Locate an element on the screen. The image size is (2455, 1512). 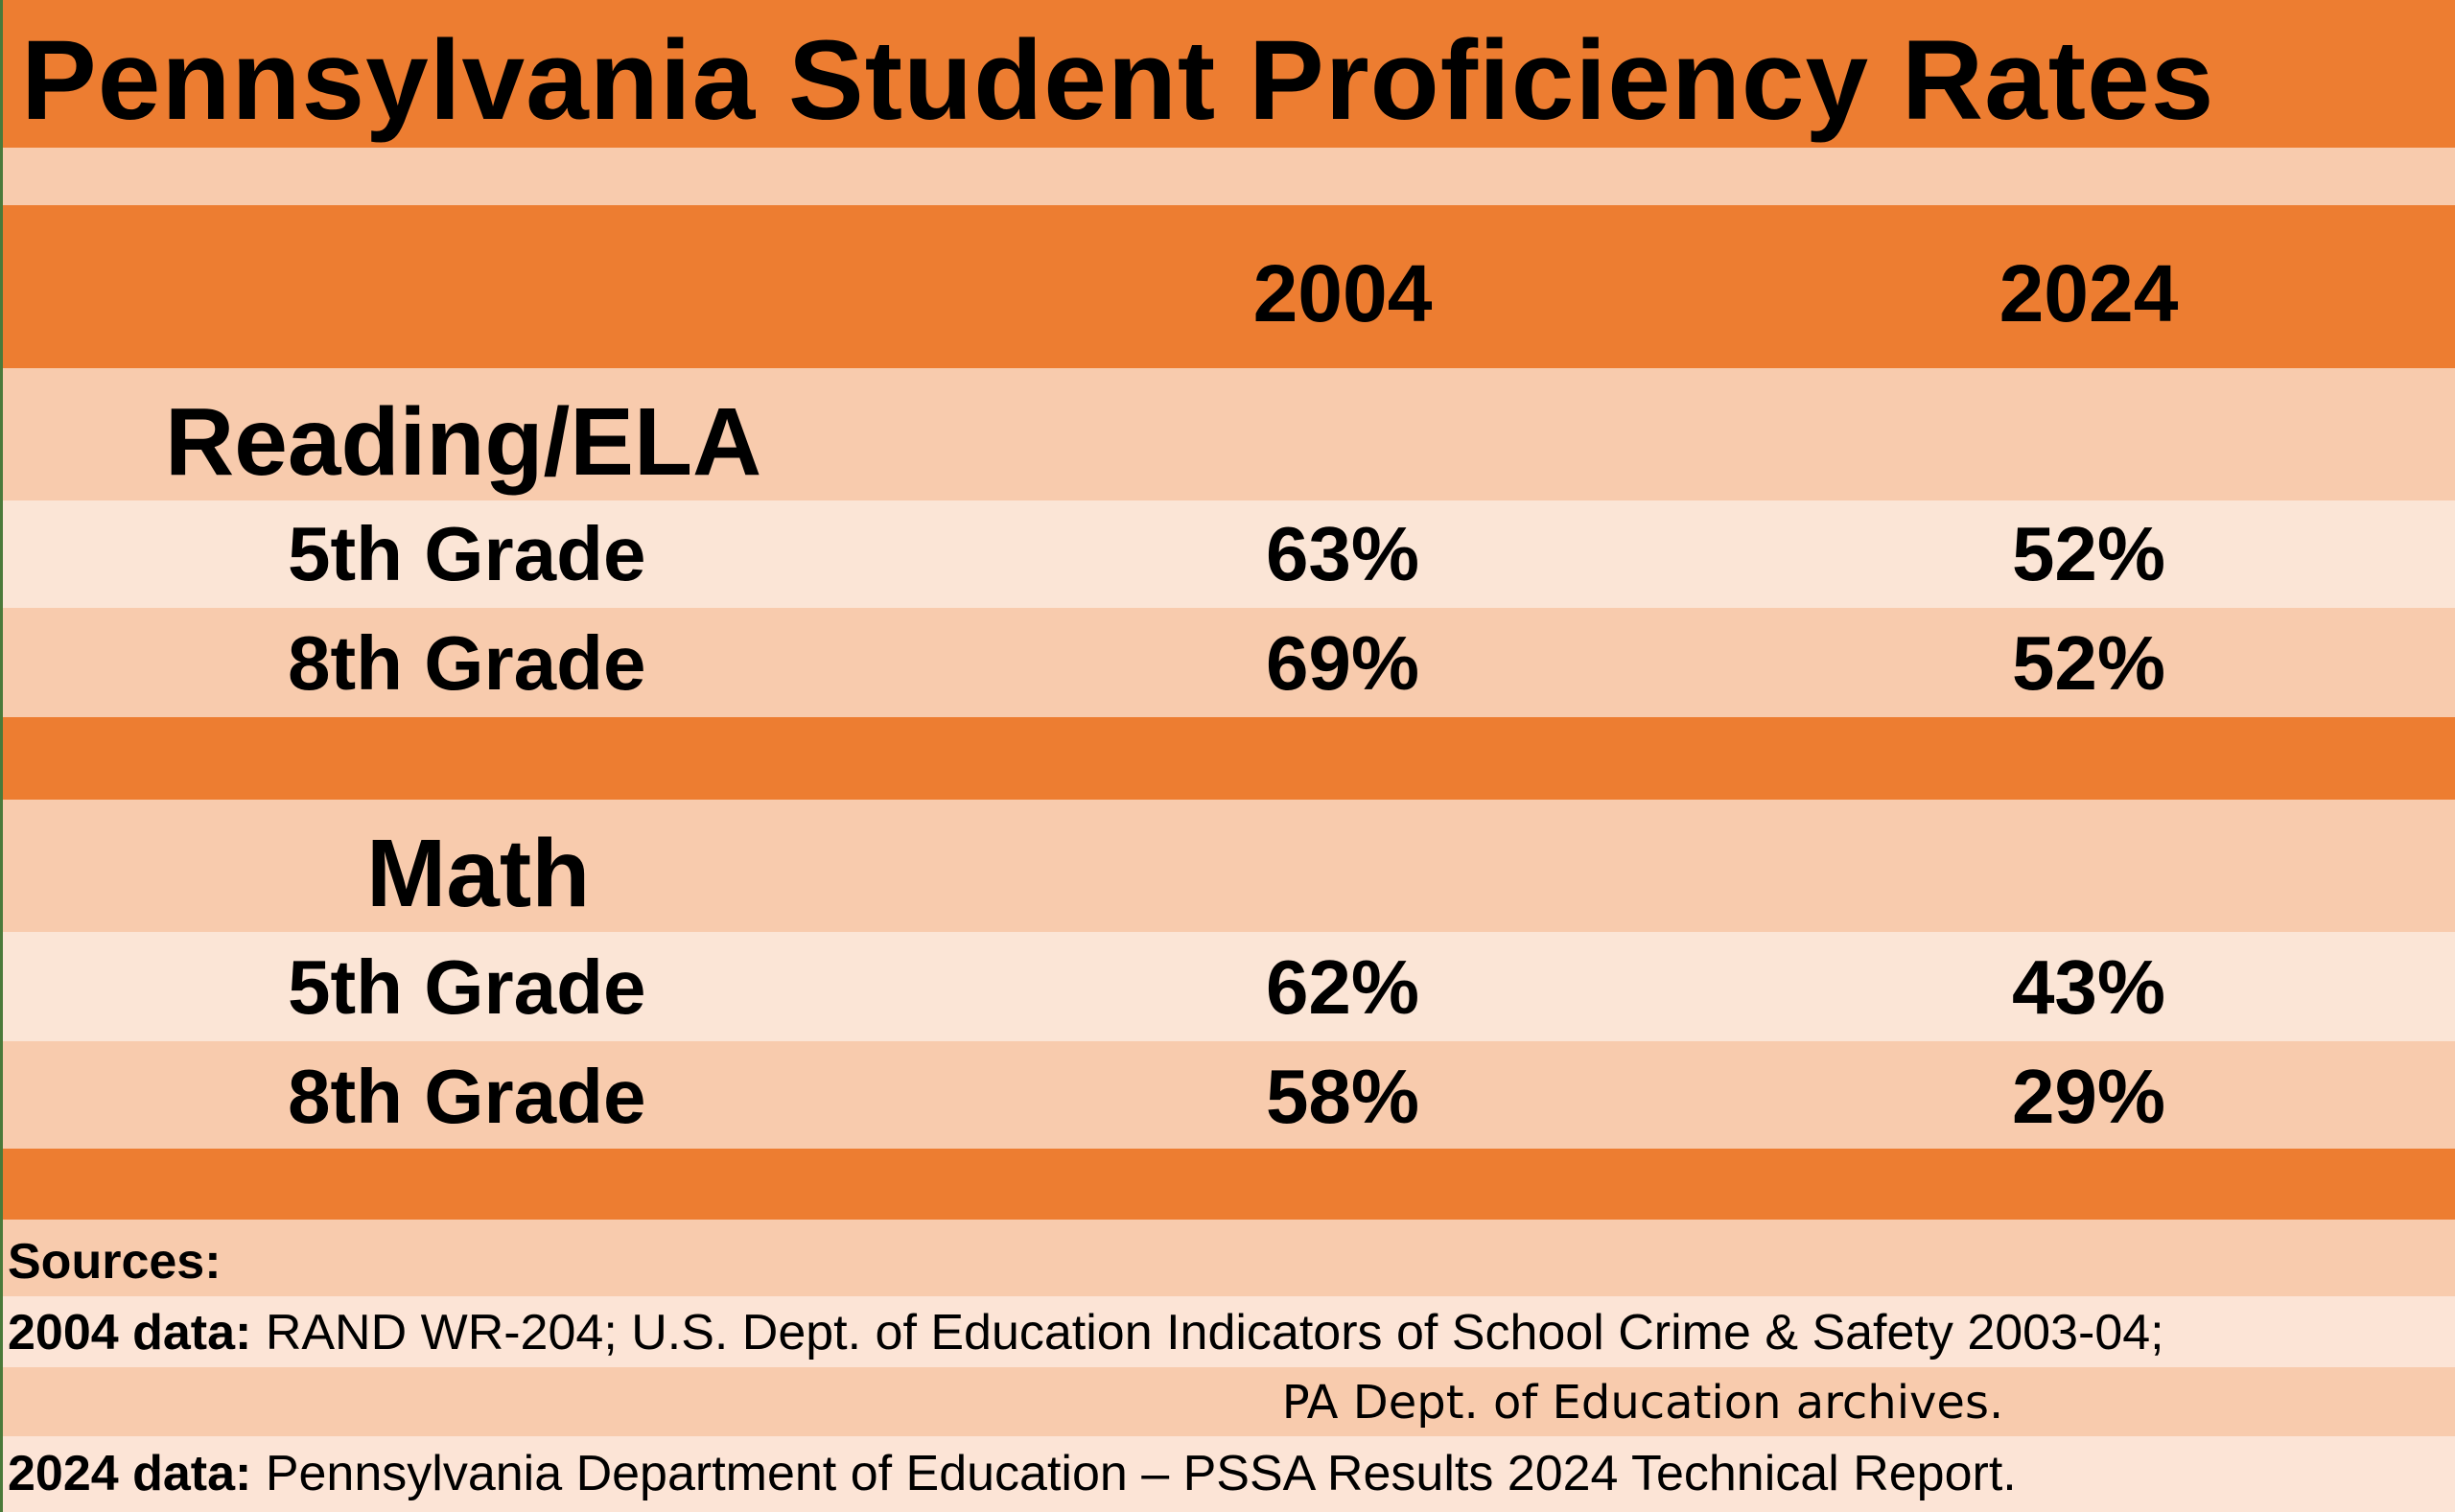
cell-reading-8th-2004: 69% is located at coordinates (1342, 663).